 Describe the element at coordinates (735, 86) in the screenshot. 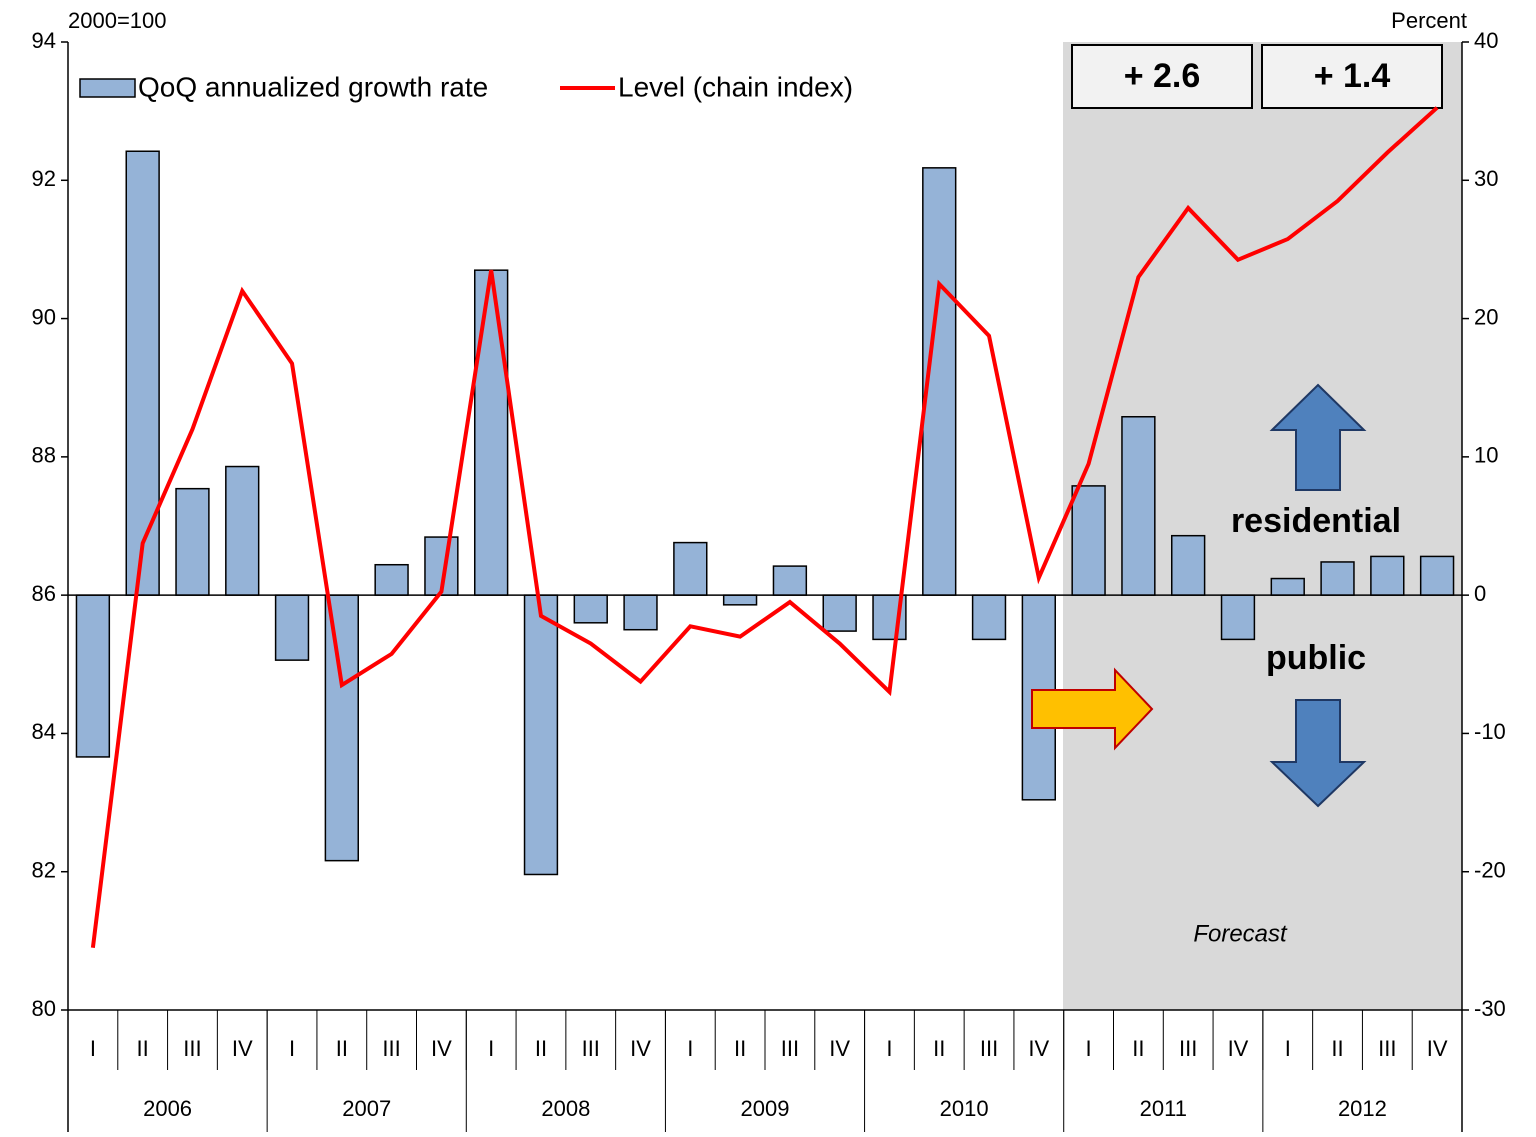

I see `legend-label: Level (chain index)` at that location.